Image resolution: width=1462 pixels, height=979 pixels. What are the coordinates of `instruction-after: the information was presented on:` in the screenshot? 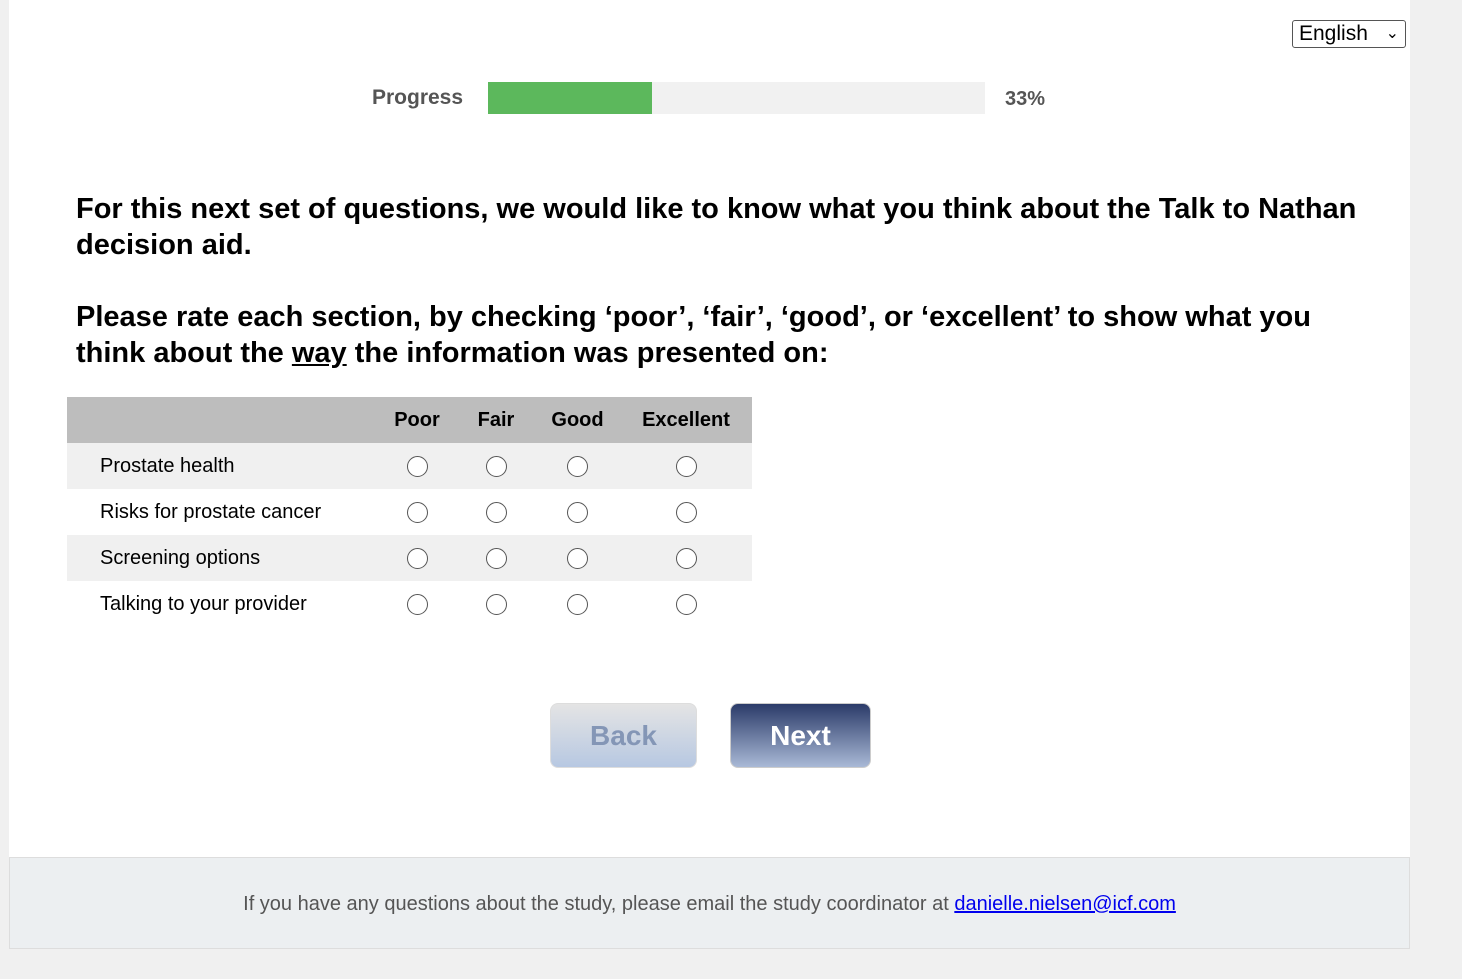 It's located at (587, 353).